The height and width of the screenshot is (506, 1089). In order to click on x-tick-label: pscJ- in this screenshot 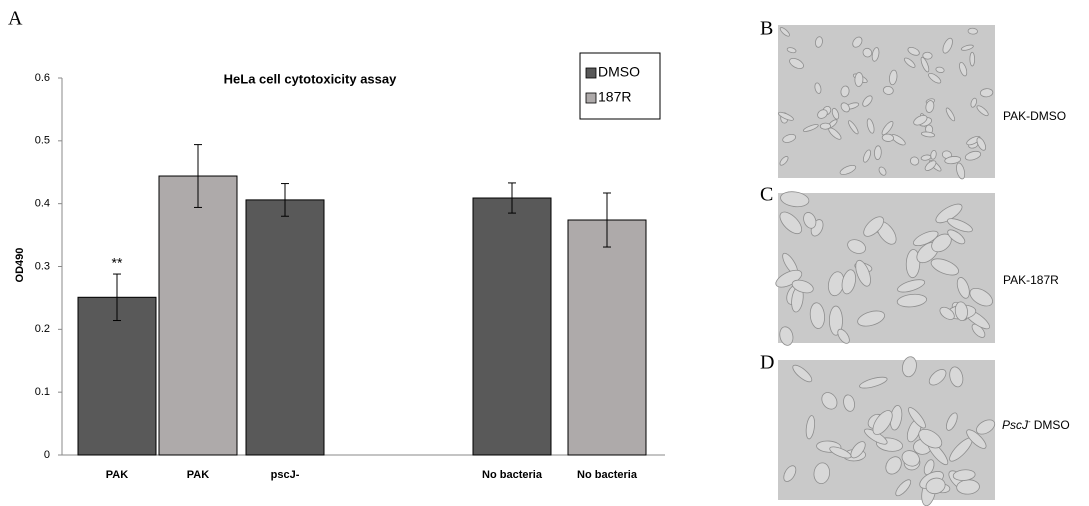, I will do `click(285, 475)`.